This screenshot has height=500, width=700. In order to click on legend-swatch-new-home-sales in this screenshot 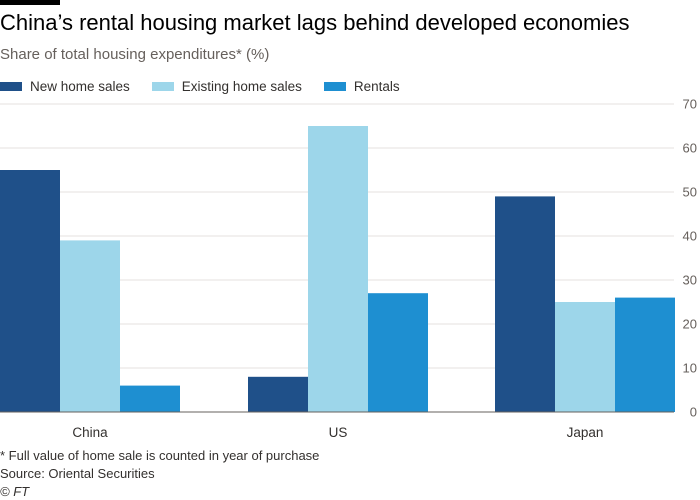, I will do `click(11, 86)`.